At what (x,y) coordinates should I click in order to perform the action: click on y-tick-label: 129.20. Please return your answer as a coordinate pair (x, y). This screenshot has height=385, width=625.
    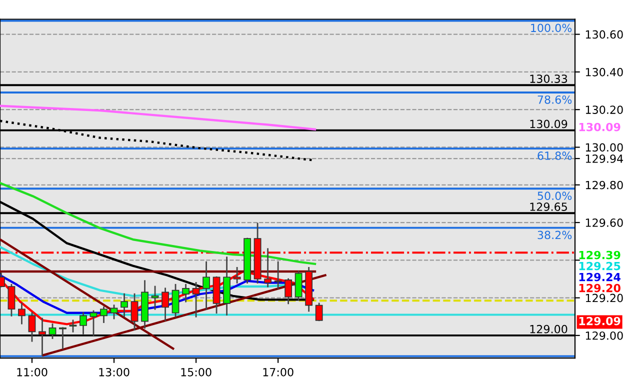
    Looking at the image, I should click on (604, 298).